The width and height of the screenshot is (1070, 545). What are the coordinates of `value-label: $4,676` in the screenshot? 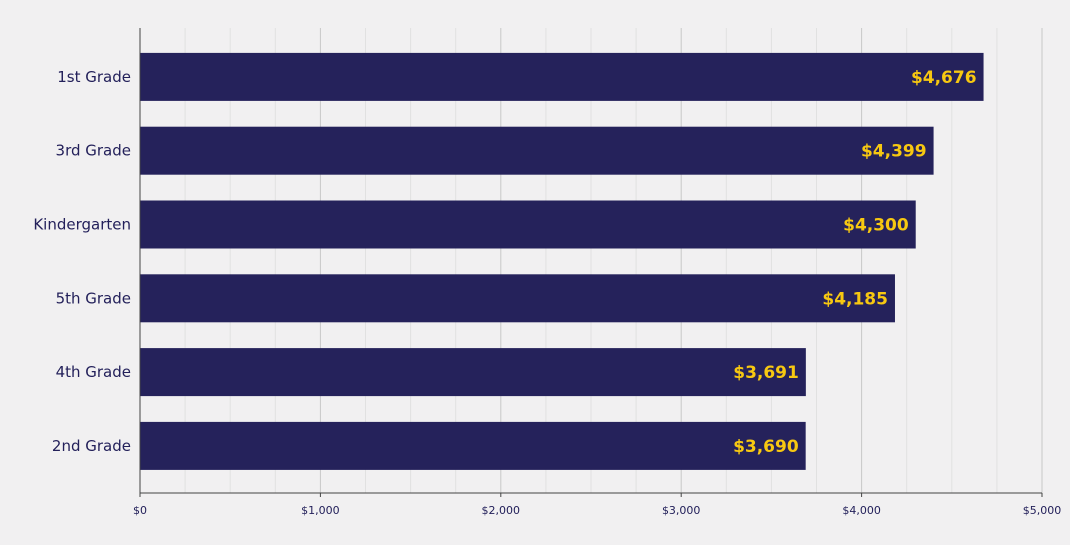 It's located at (944, 78).